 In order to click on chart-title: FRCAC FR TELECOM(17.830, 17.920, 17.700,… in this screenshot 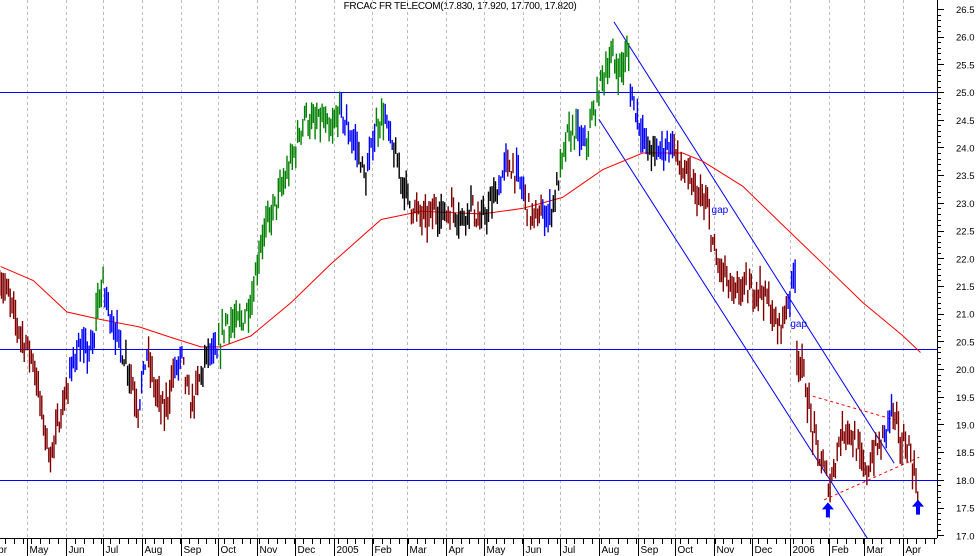, I will do `click(460, 6)`.